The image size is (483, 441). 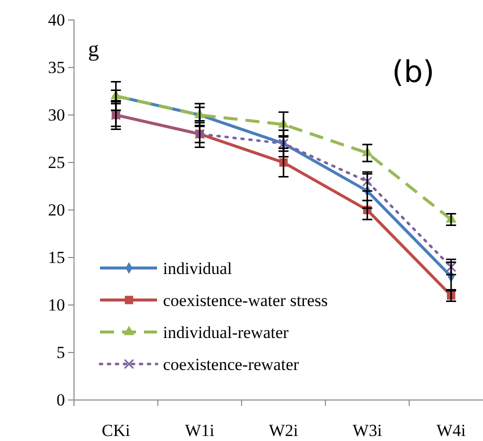 What do you see at coordinates (56, 210) in the screenshot?
I see `y-tick-label: 20` at bounding box center [56, 210].